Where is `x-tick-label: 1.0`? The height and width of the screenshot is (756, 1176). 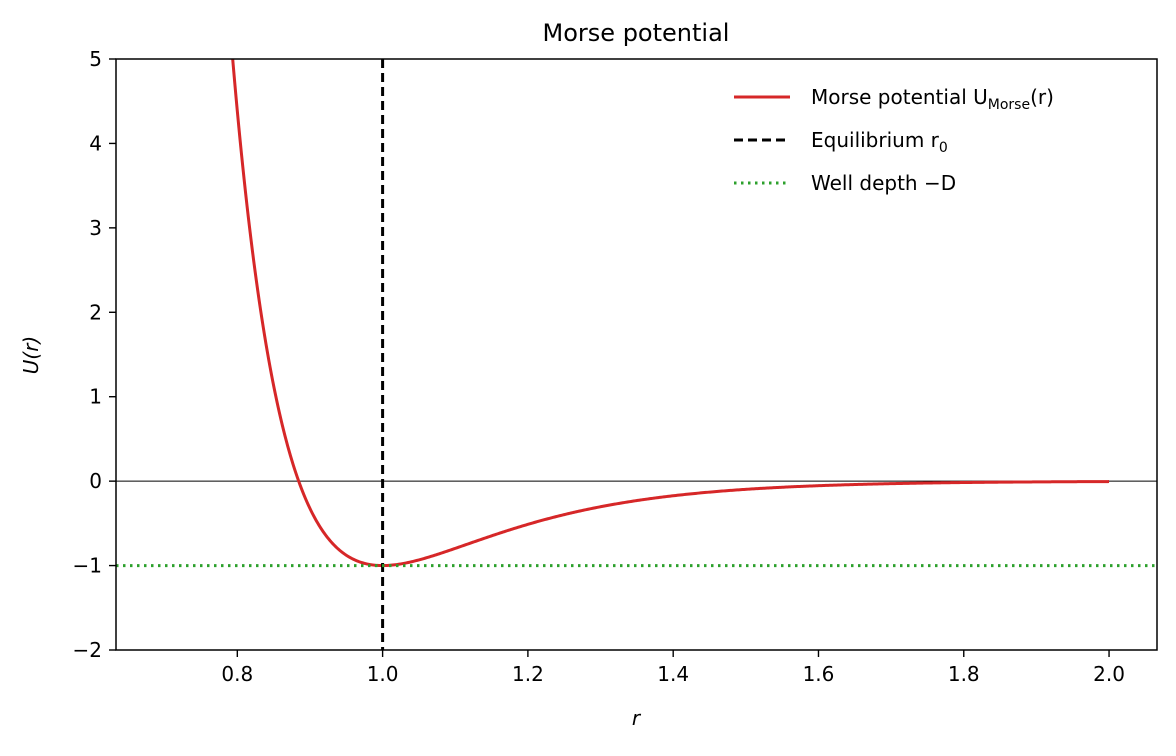 x-tick-label: 1.0 is located at coordinates (383, 674).